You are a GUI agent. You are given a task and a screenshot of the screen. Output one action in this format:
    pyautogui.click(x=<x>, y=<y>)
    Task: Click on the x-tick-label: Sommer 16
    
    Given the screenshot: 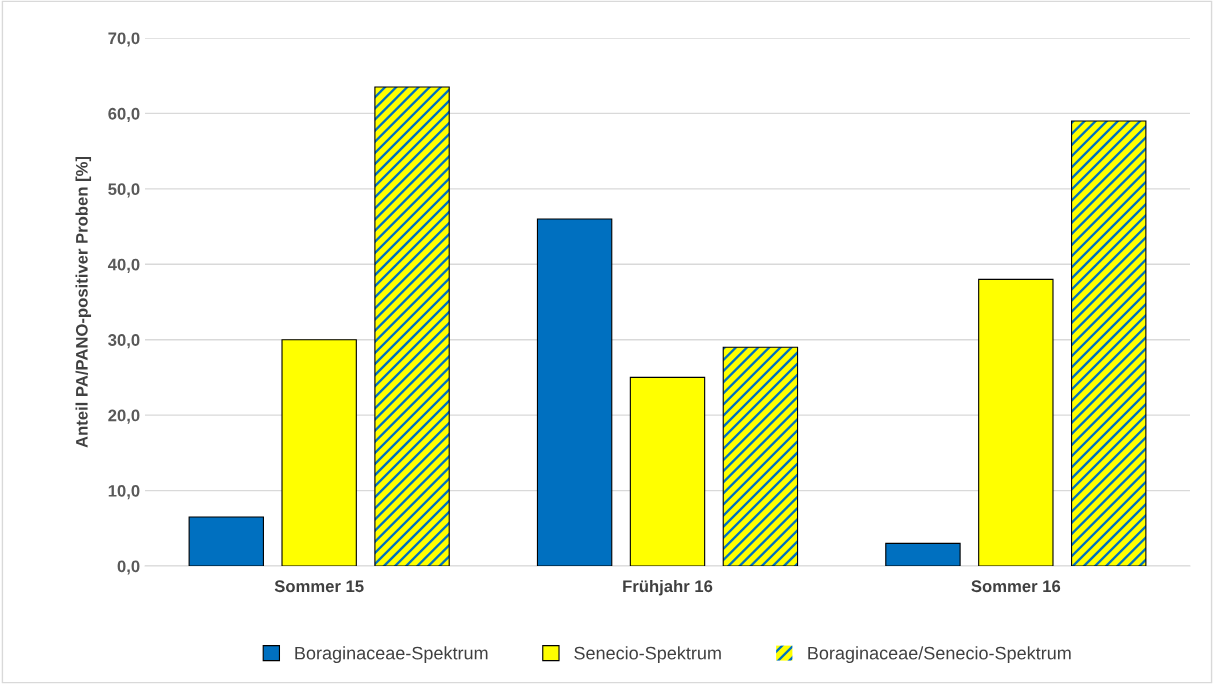 What is the action you would take?
    pyautogui.click(x=1016, y=586)
    